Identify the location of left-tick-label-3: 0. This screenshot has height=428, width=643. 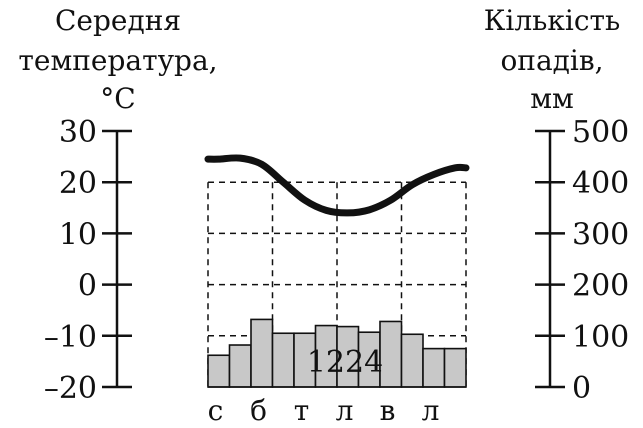
(87, 286).